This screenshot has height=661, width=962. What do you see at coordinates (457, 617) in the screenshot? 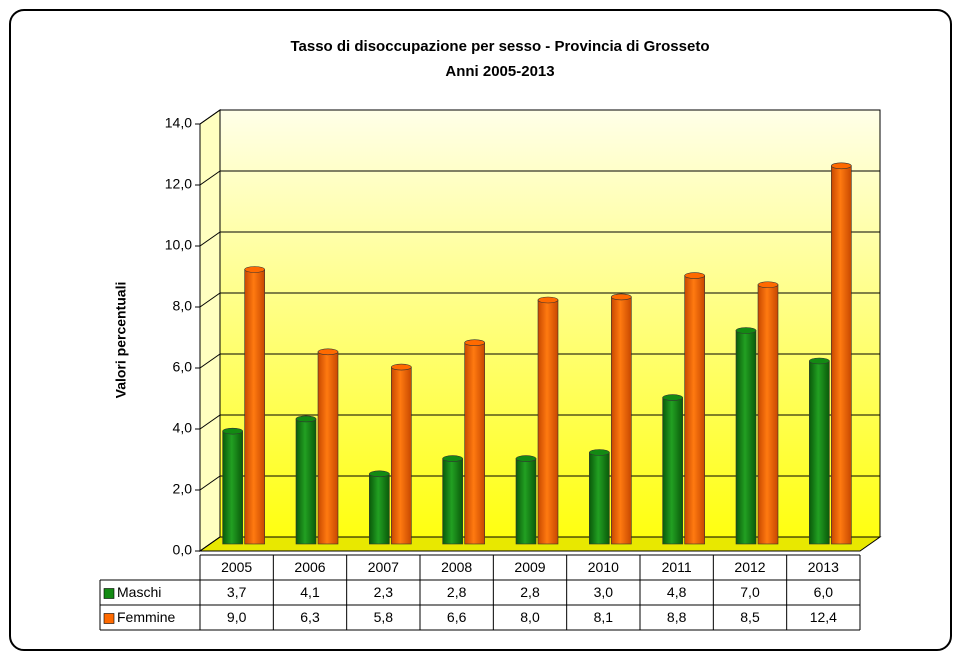
I see `table-value: 6,6` at bounding box center [457, 617].